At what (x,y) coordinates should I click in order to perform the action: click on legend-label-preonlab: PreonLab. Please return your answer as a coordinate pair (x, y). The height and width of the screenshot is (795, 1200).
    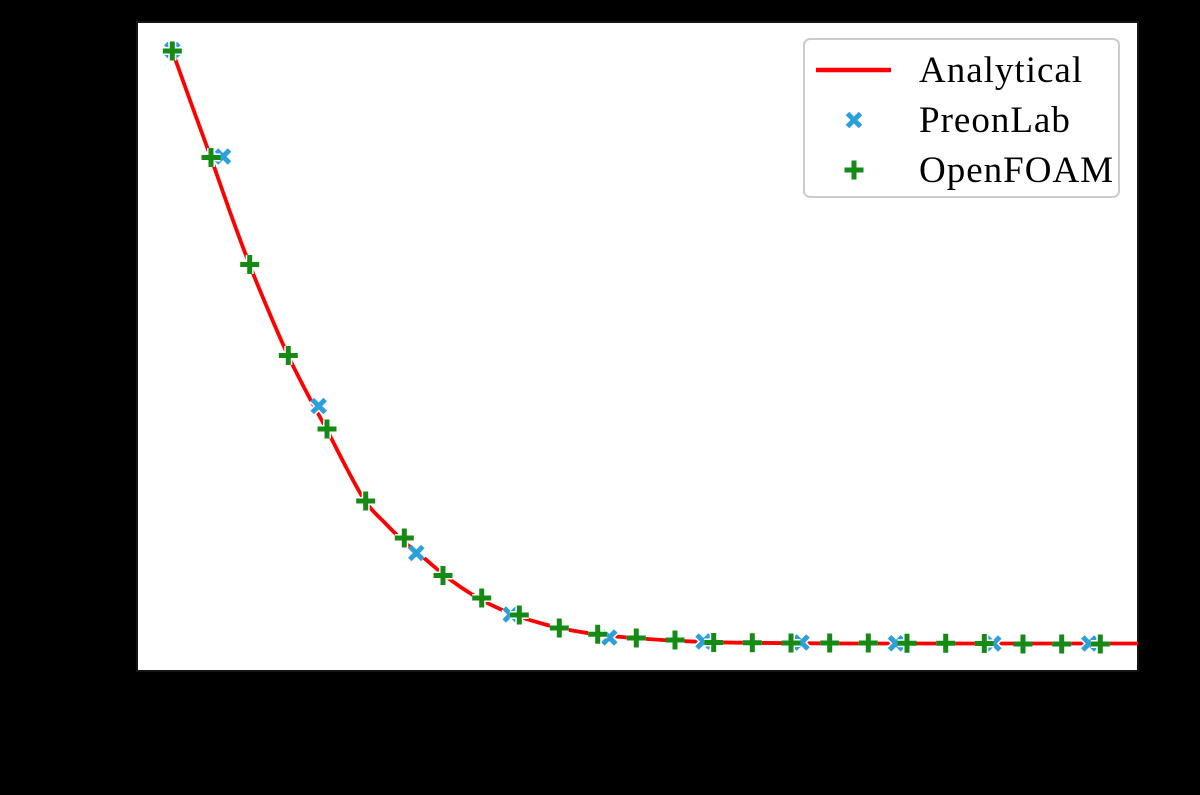
    Looking at the image, I should click on (995, 120).